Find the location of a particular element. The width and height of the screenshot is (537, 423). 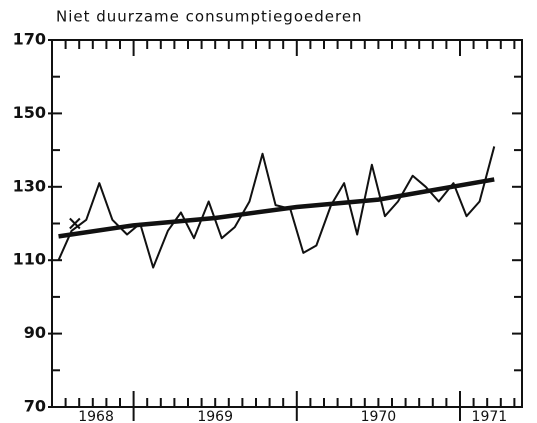

trend-line is located at coordinates (276, 208).